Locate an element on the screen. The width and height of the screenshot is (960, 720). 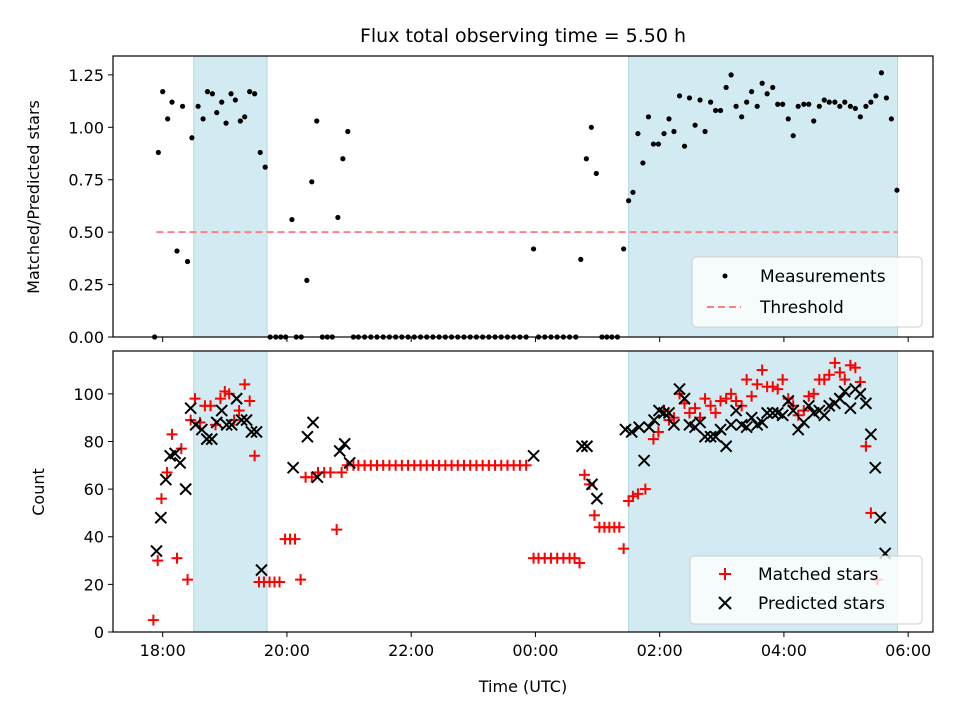
top-y-tick-label: 0.25 is located at coordinates (86, 285).